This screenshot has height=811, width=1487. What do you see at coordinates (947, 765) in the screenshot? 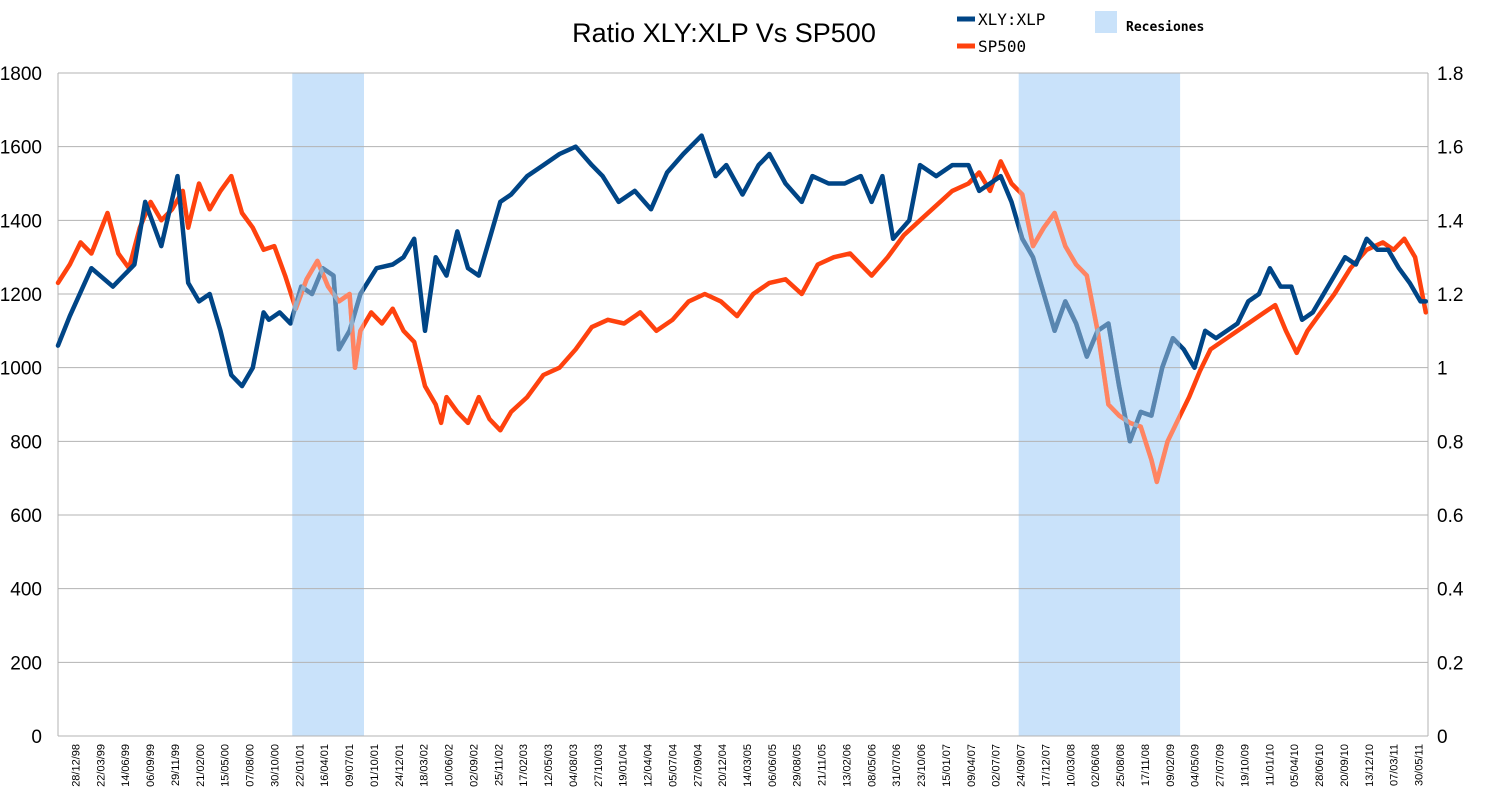
I see `x-tick-35: 15/01/07` at bounding box center [947, 765].